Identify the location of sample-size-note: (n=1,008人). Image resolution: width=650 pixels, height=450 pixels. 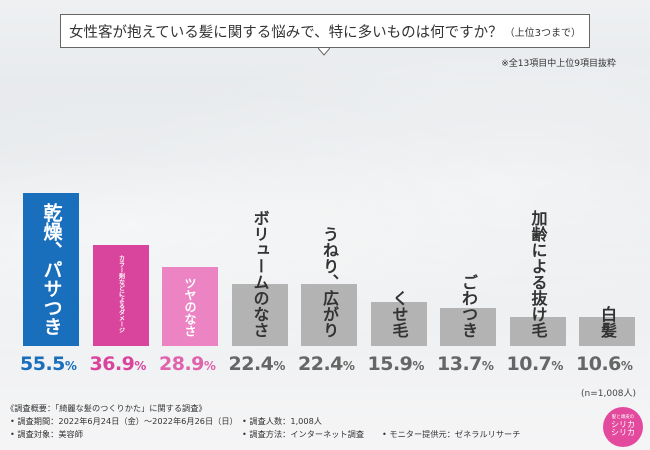
(609, 394).